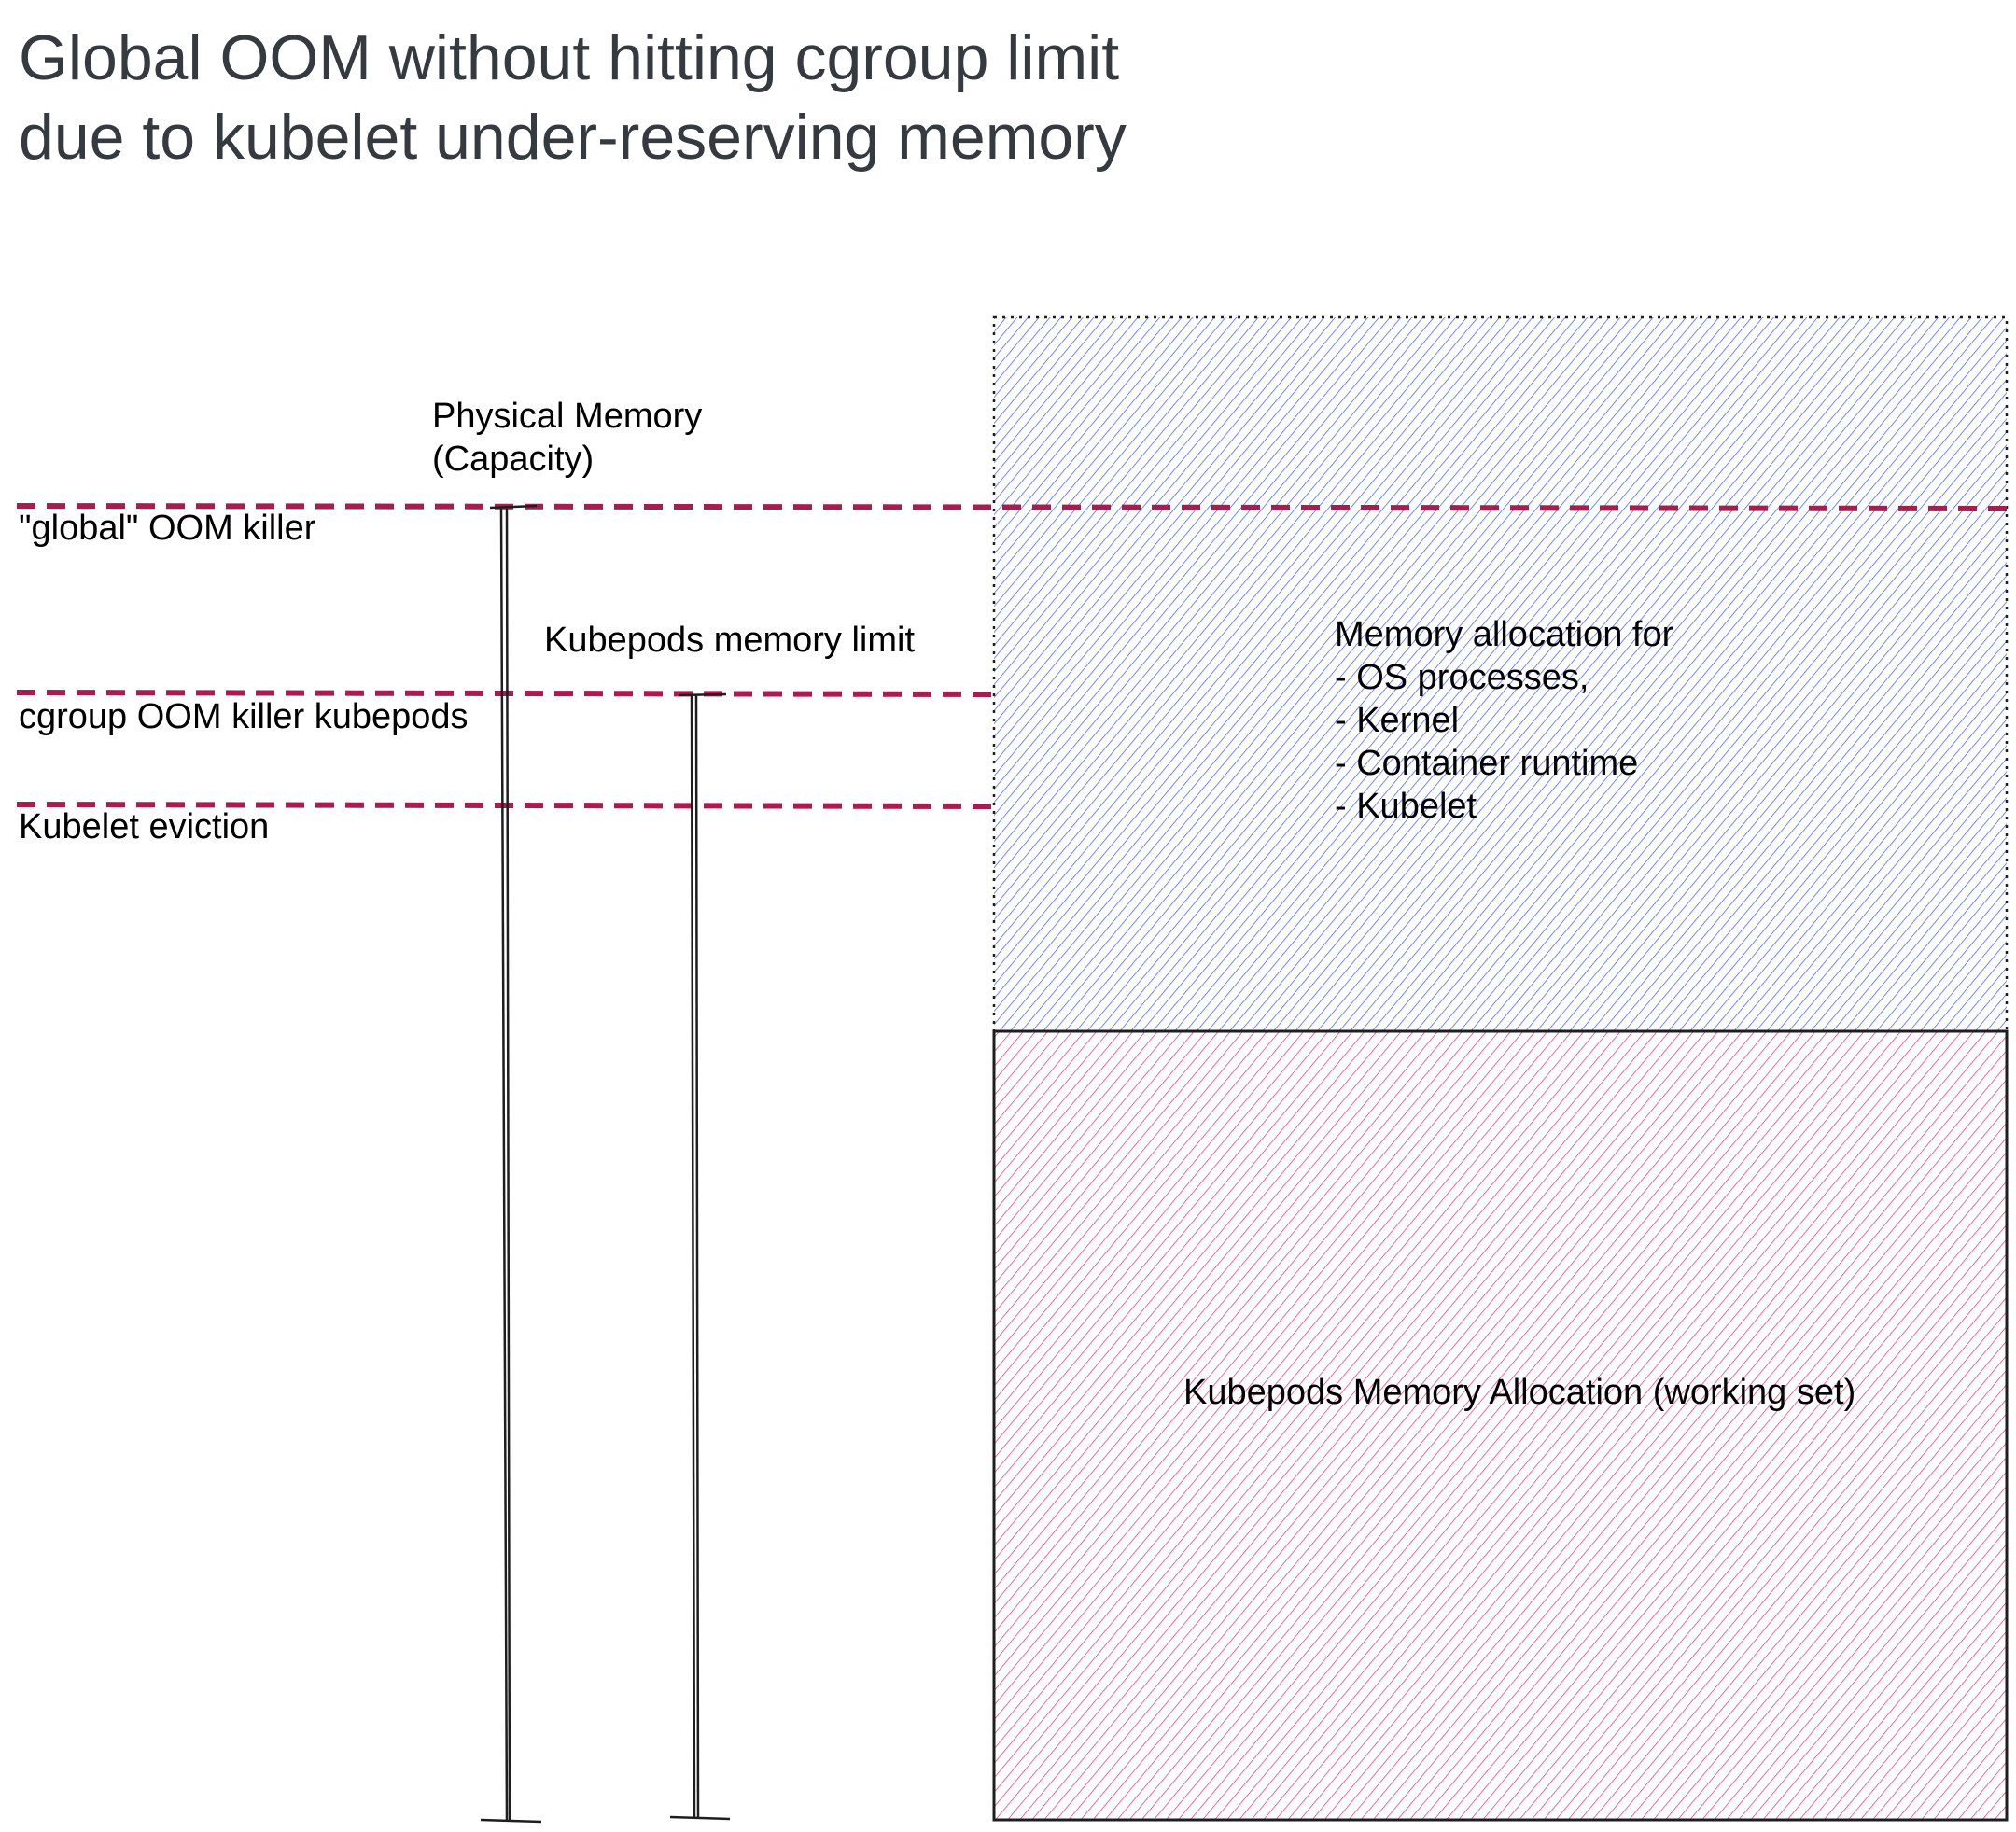  I want to click on title-line-1: Global OOM without hitting cgroup limit, so click(569, 57).